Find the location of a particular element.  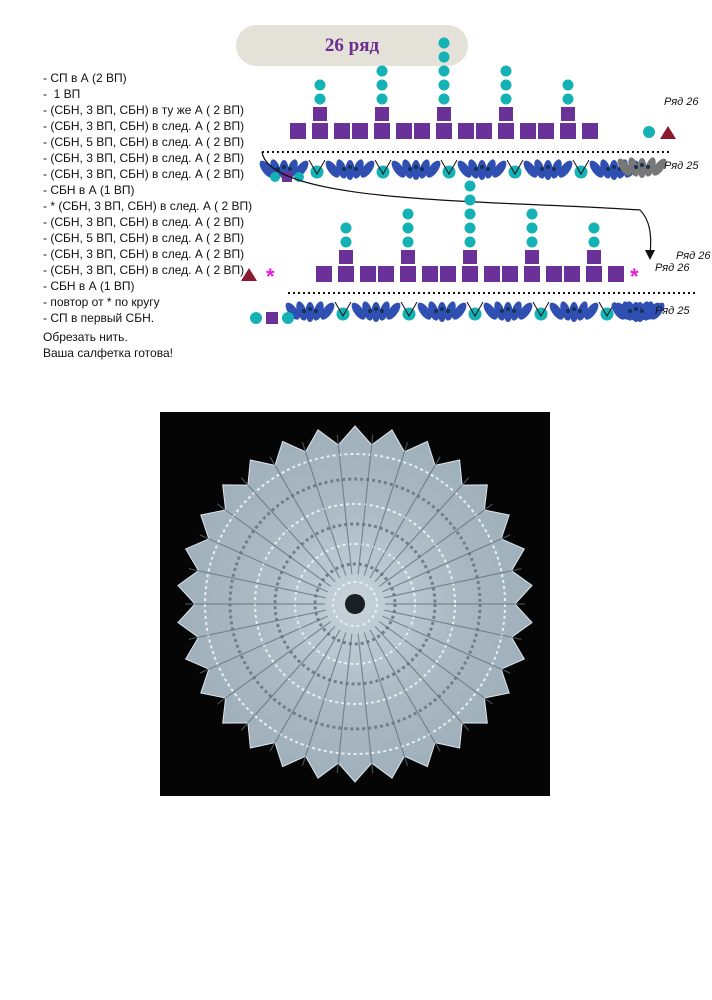

finish-line: Обрезать нить. is located at coordinates (85, 337).